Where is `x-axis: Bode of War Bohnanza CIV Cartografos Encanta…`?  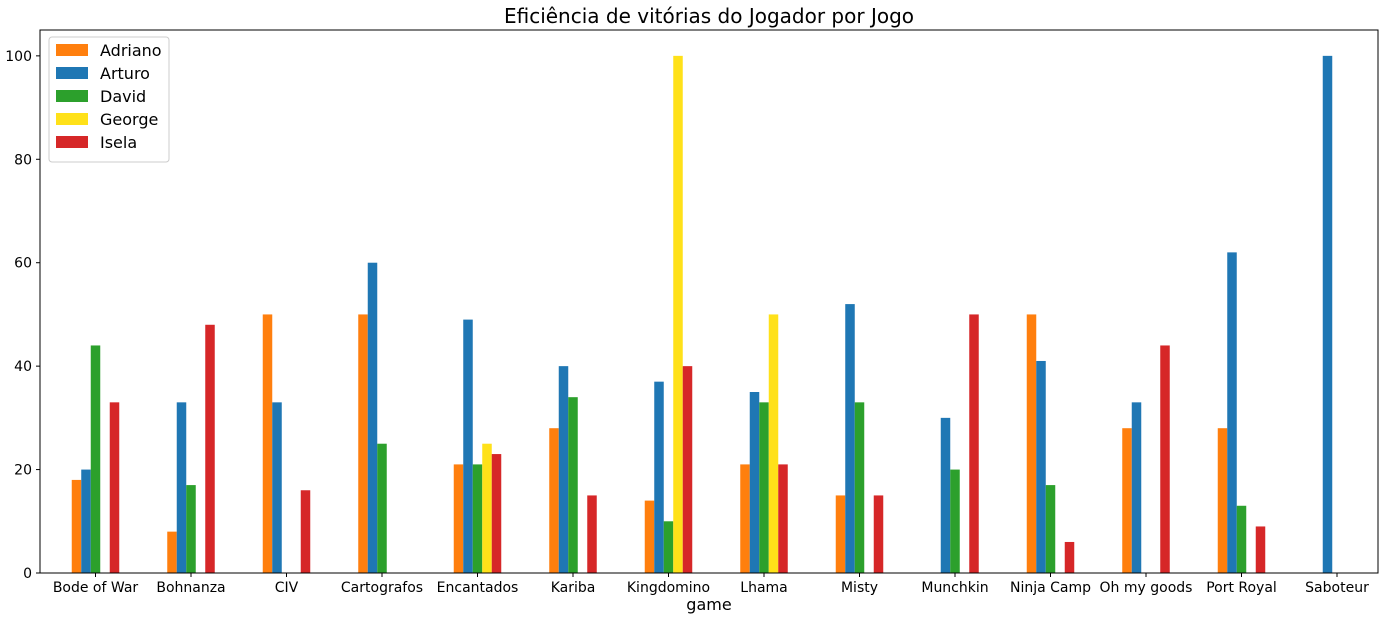 x-axis: Bode of War Bohnanza CIV Cartografos Encanta… is located at coordinates (711, 584).